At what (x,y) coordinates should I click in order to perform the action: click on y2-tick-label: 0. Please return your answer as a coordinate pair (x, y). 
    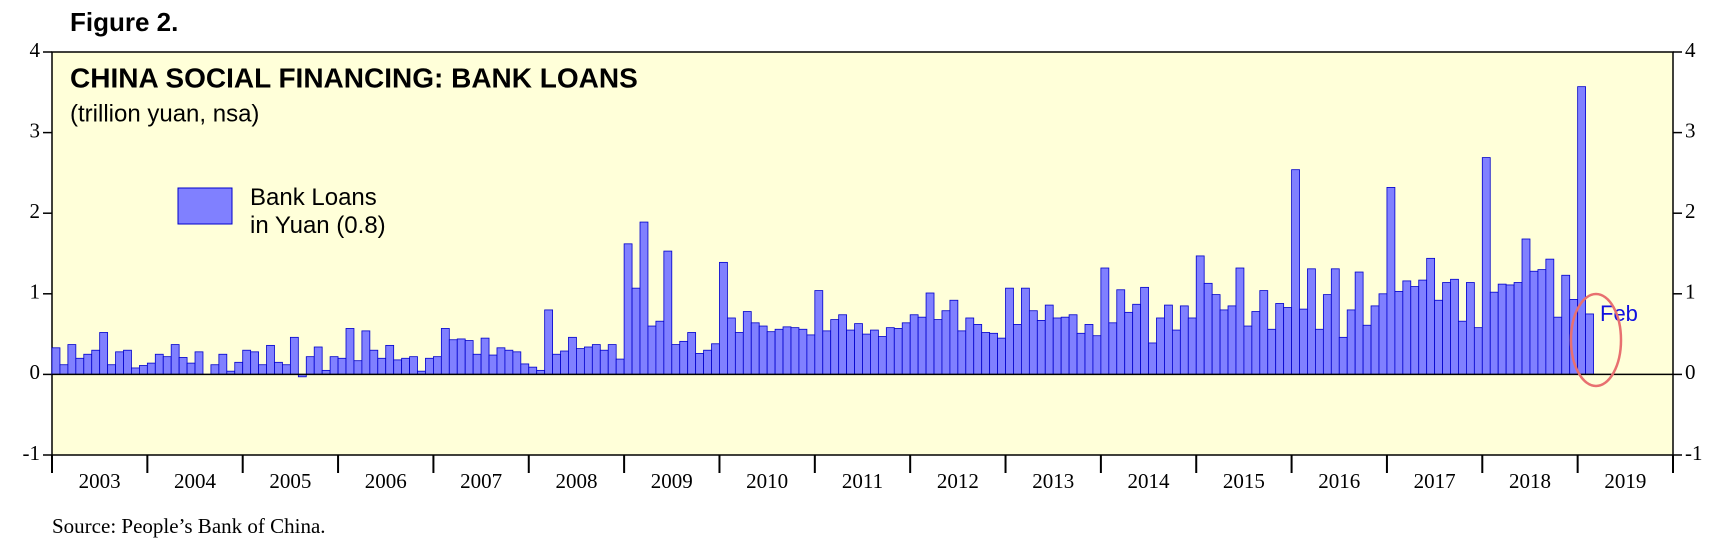
    Looking at the image, I should click on (1690, 372).